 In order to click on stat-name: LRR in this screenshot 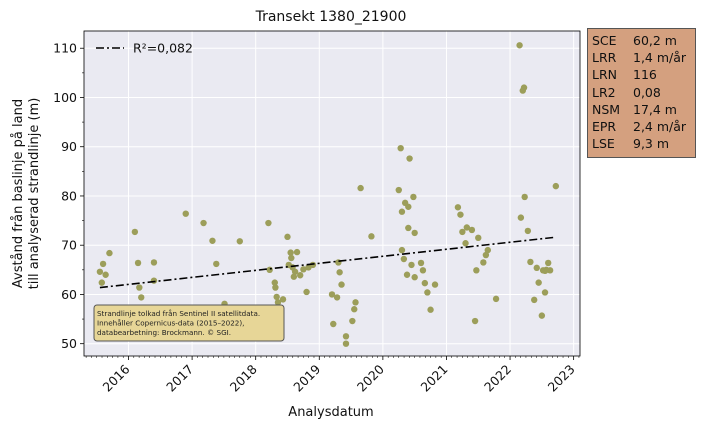, I will do `click(604, 58)`.